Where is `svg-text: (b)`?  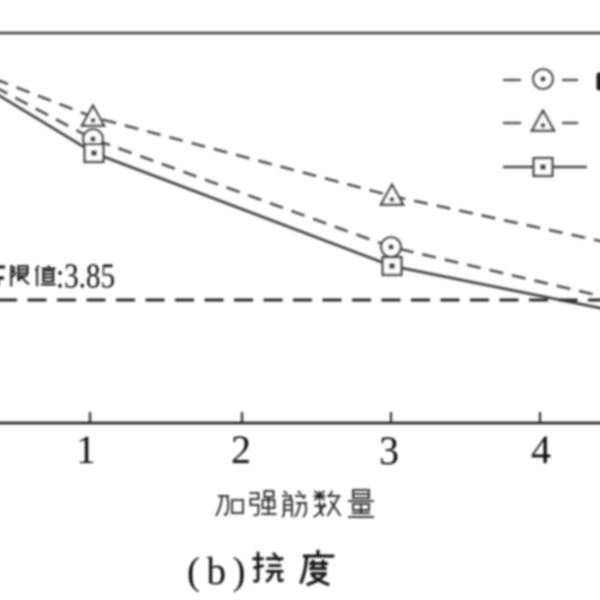
svg-text: (b) is located at coordinates (219, 571).